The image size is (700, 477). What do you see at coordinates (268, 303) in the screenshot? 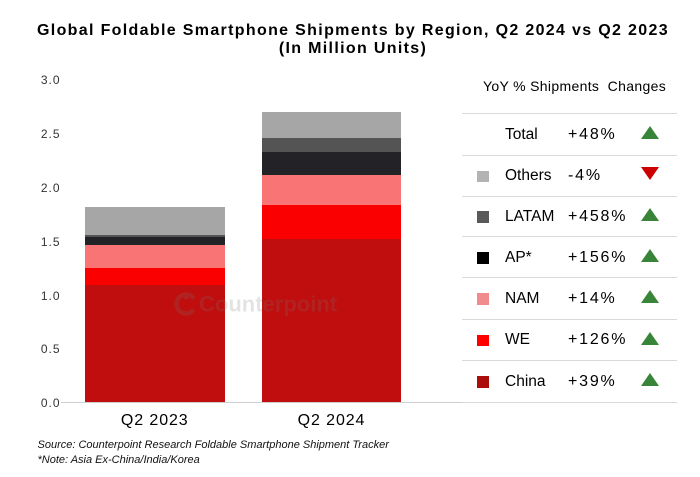
I see `svg-text: Counterpoint` at bounding box center [268, 303].